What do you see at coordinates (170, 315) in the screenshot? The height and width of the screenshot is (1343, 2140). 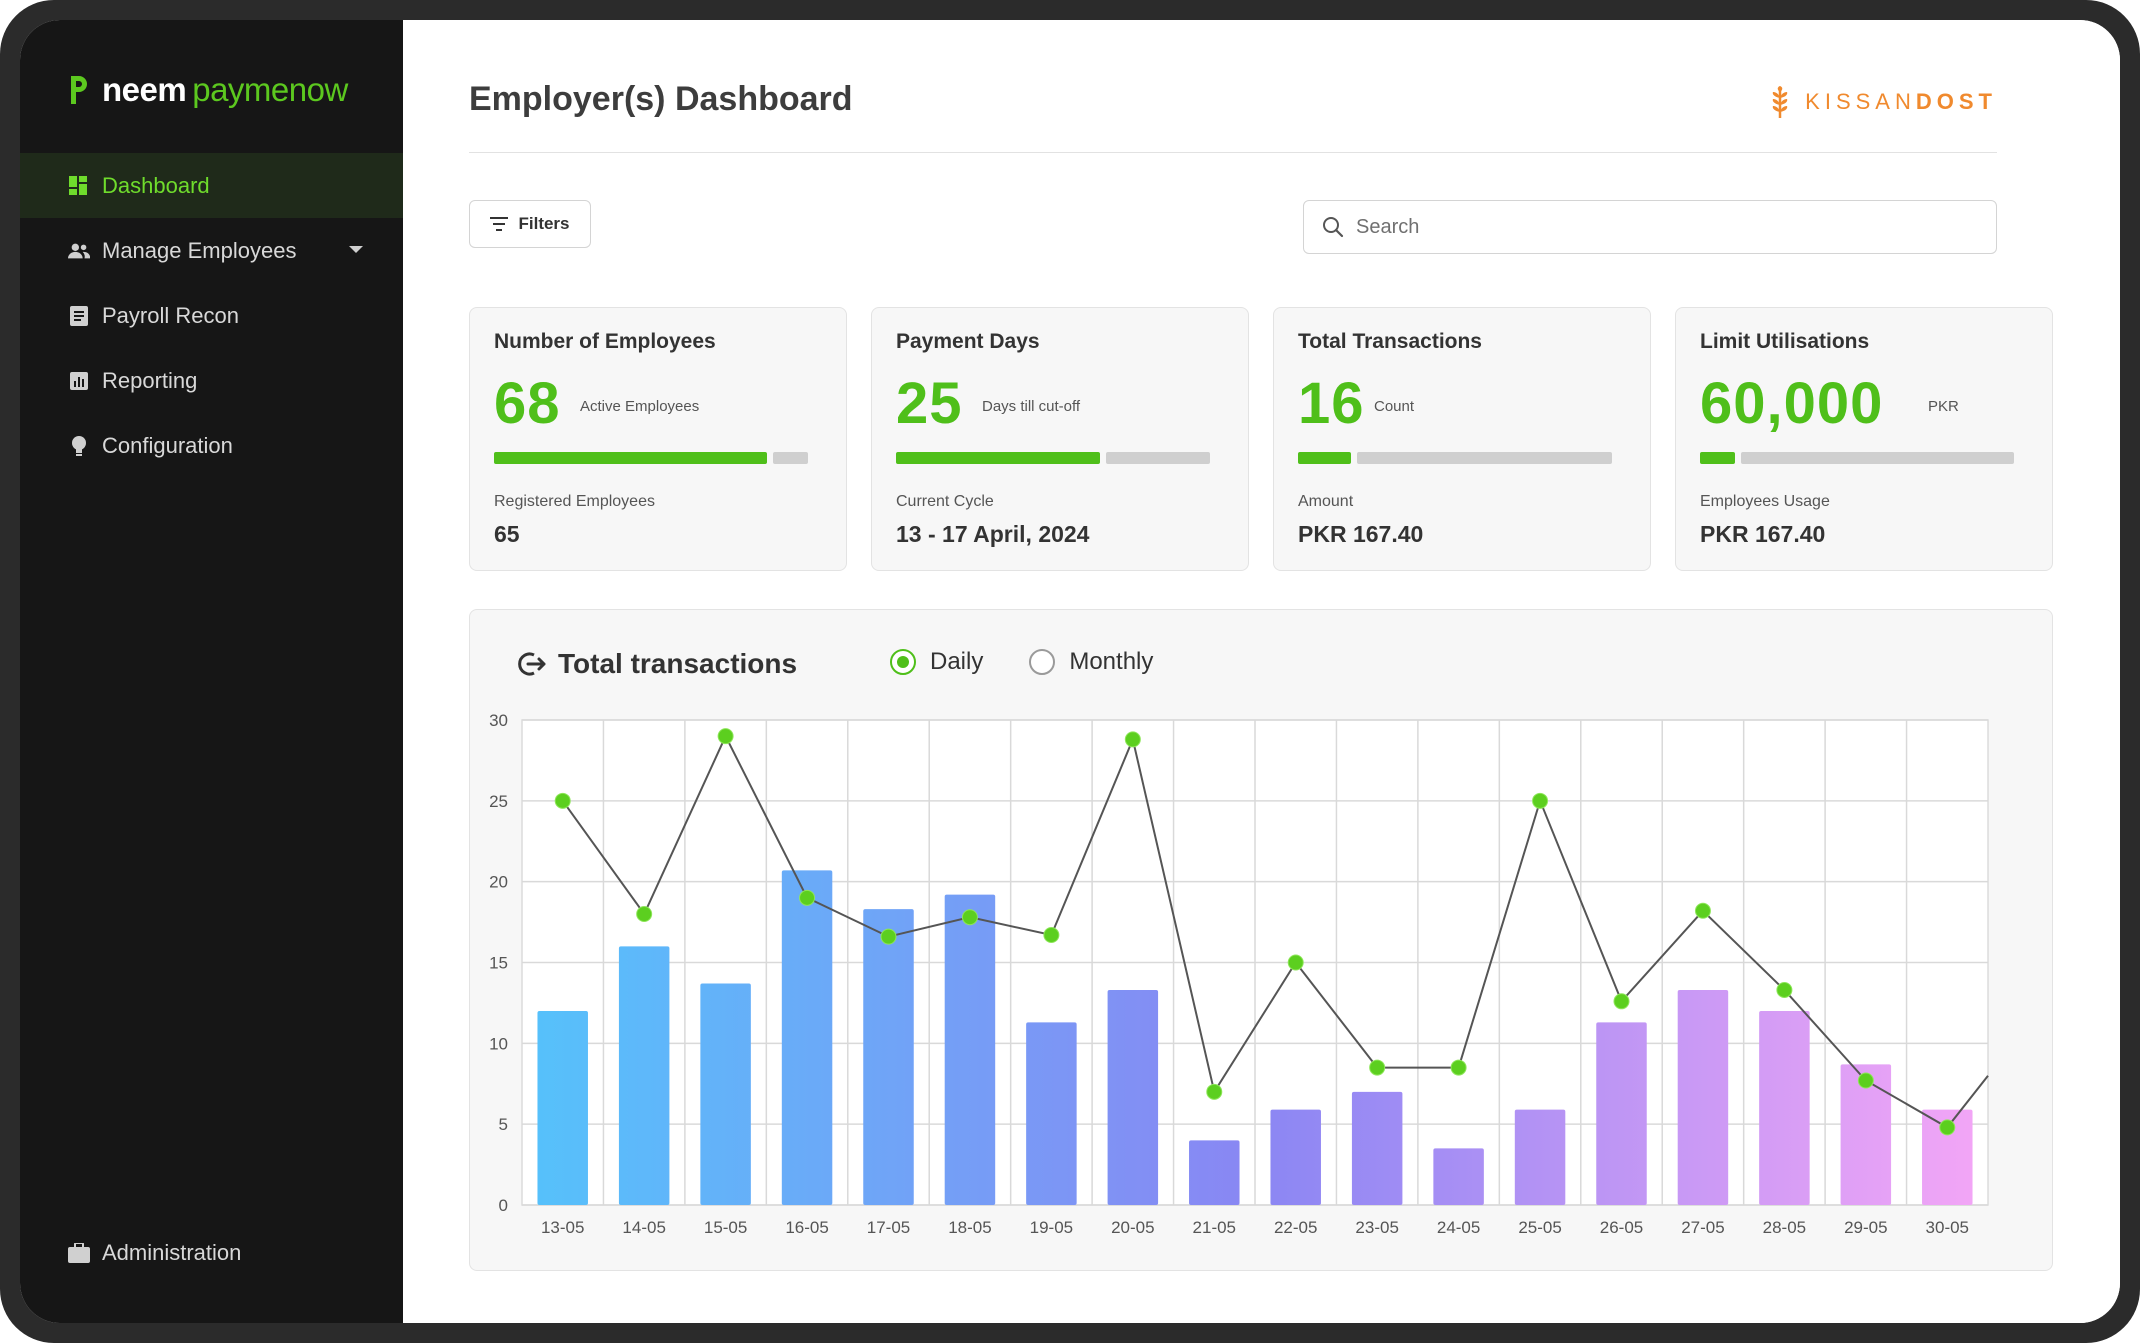 I see `sidebar-item-label: Payroll Recon` at bounding box center [170, 315].